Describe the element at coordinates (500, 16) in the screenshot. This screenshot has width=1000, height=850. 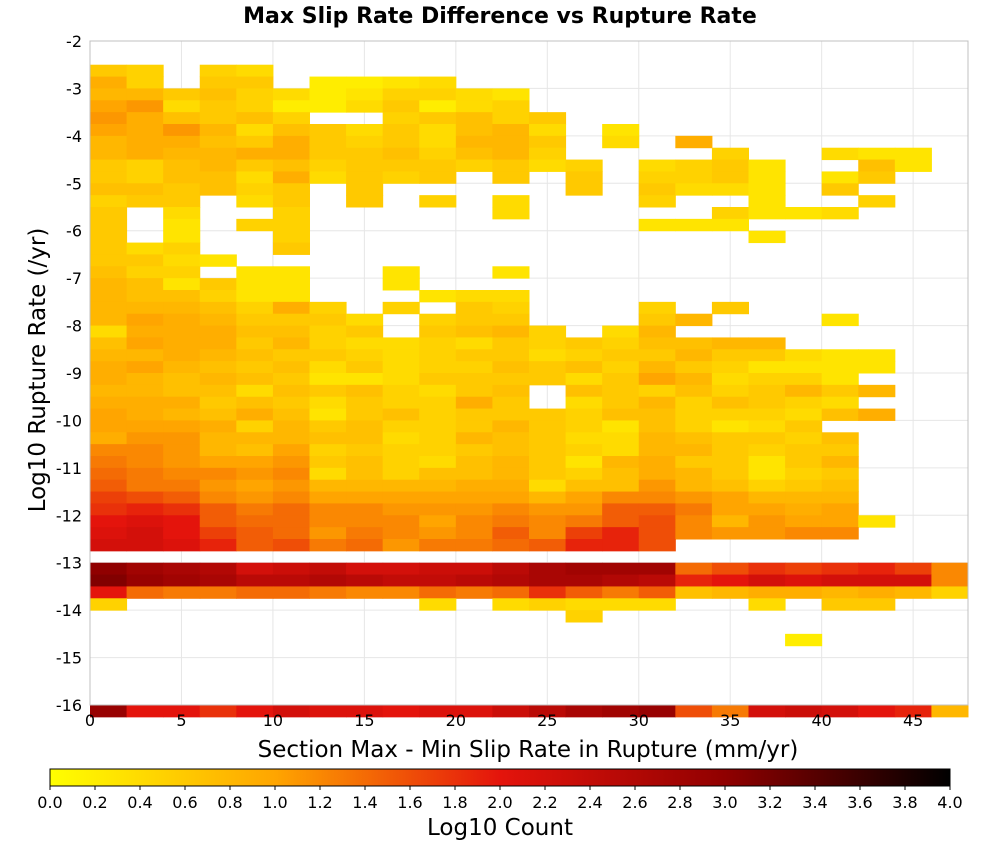
I see `chart-title: Max Slip Rate Difference vs Rupture Rate` at that location.